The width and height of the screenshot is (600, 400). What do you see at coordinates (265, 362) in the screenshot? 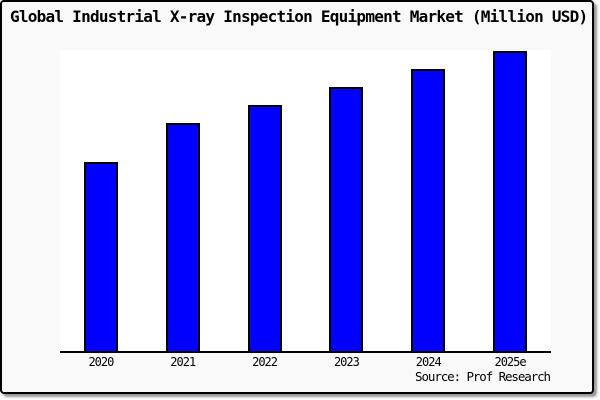
I see `x-tick-2022: 2022` at bounding box center [265, 362].